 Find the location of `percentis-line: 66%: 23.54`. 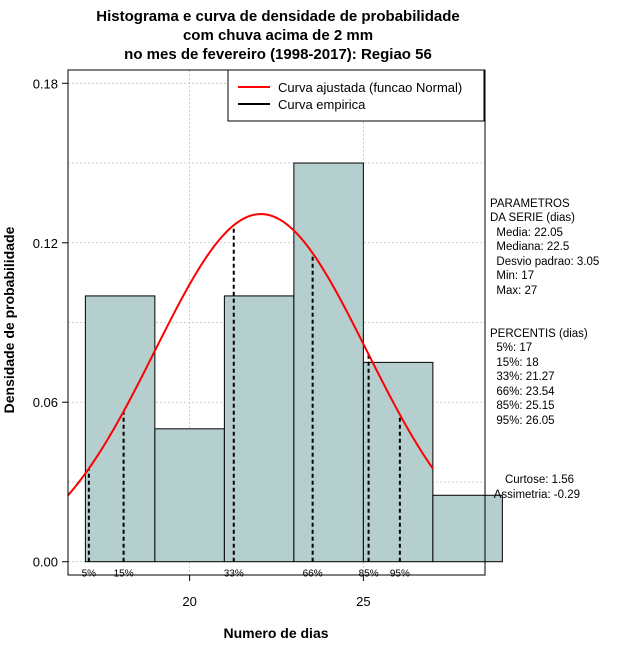

percentis-line: 66%: 23.54 is located at coordinates (522, 392).